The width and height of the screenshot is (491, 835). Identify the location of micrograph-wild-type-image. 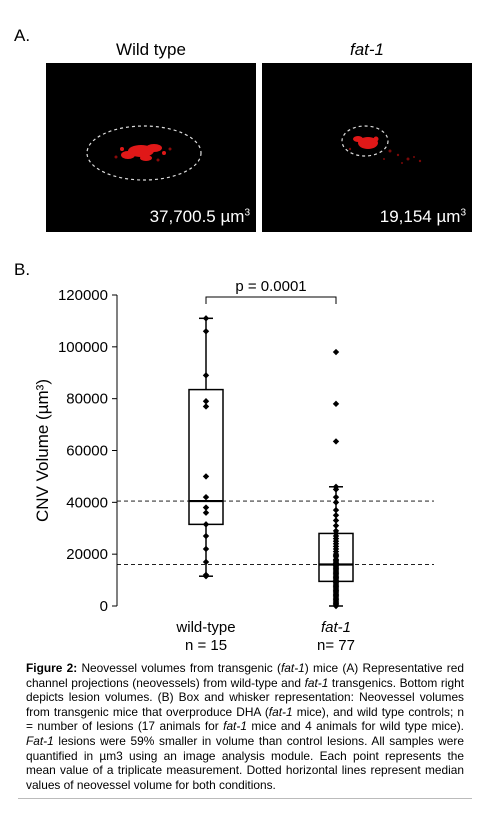
(144, 153).